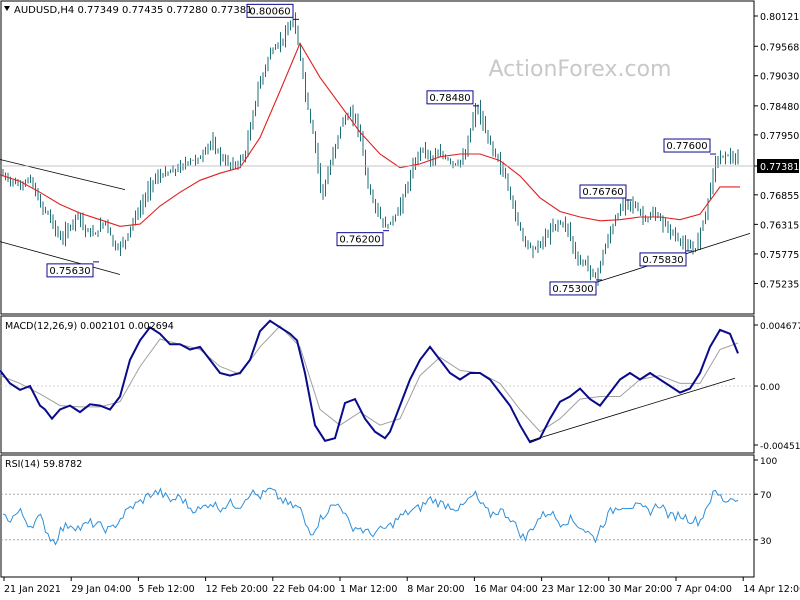  I want to click on macd-trendline, so click(632, 409).